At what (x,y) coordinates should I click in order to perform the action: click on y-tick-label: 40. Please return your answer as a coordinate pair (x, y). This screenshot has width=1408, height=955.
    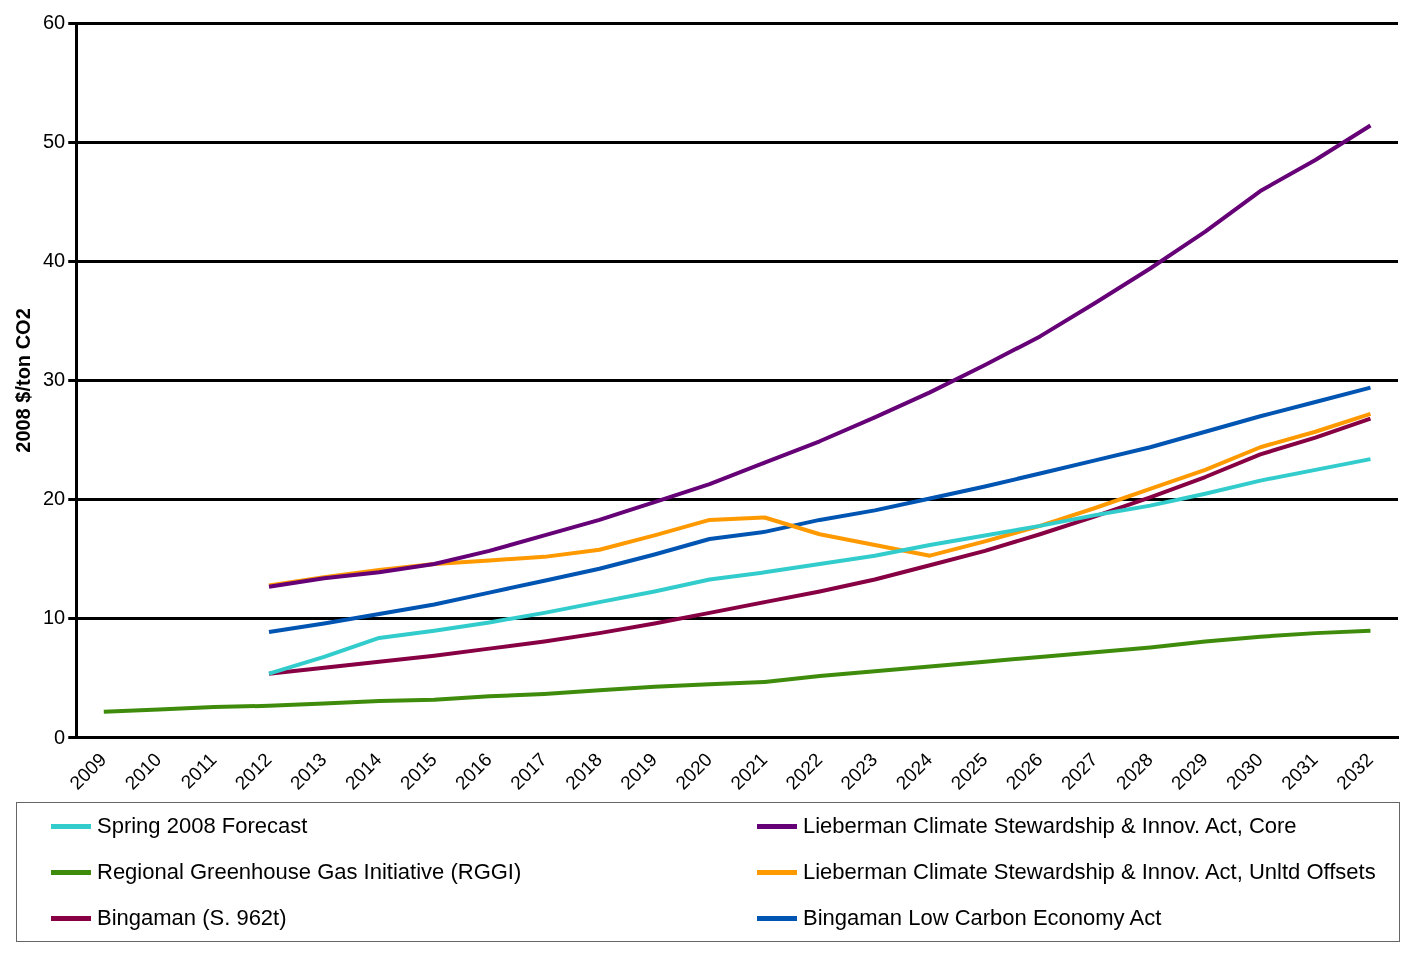
    Looking at the image, I should click on (54, 259).